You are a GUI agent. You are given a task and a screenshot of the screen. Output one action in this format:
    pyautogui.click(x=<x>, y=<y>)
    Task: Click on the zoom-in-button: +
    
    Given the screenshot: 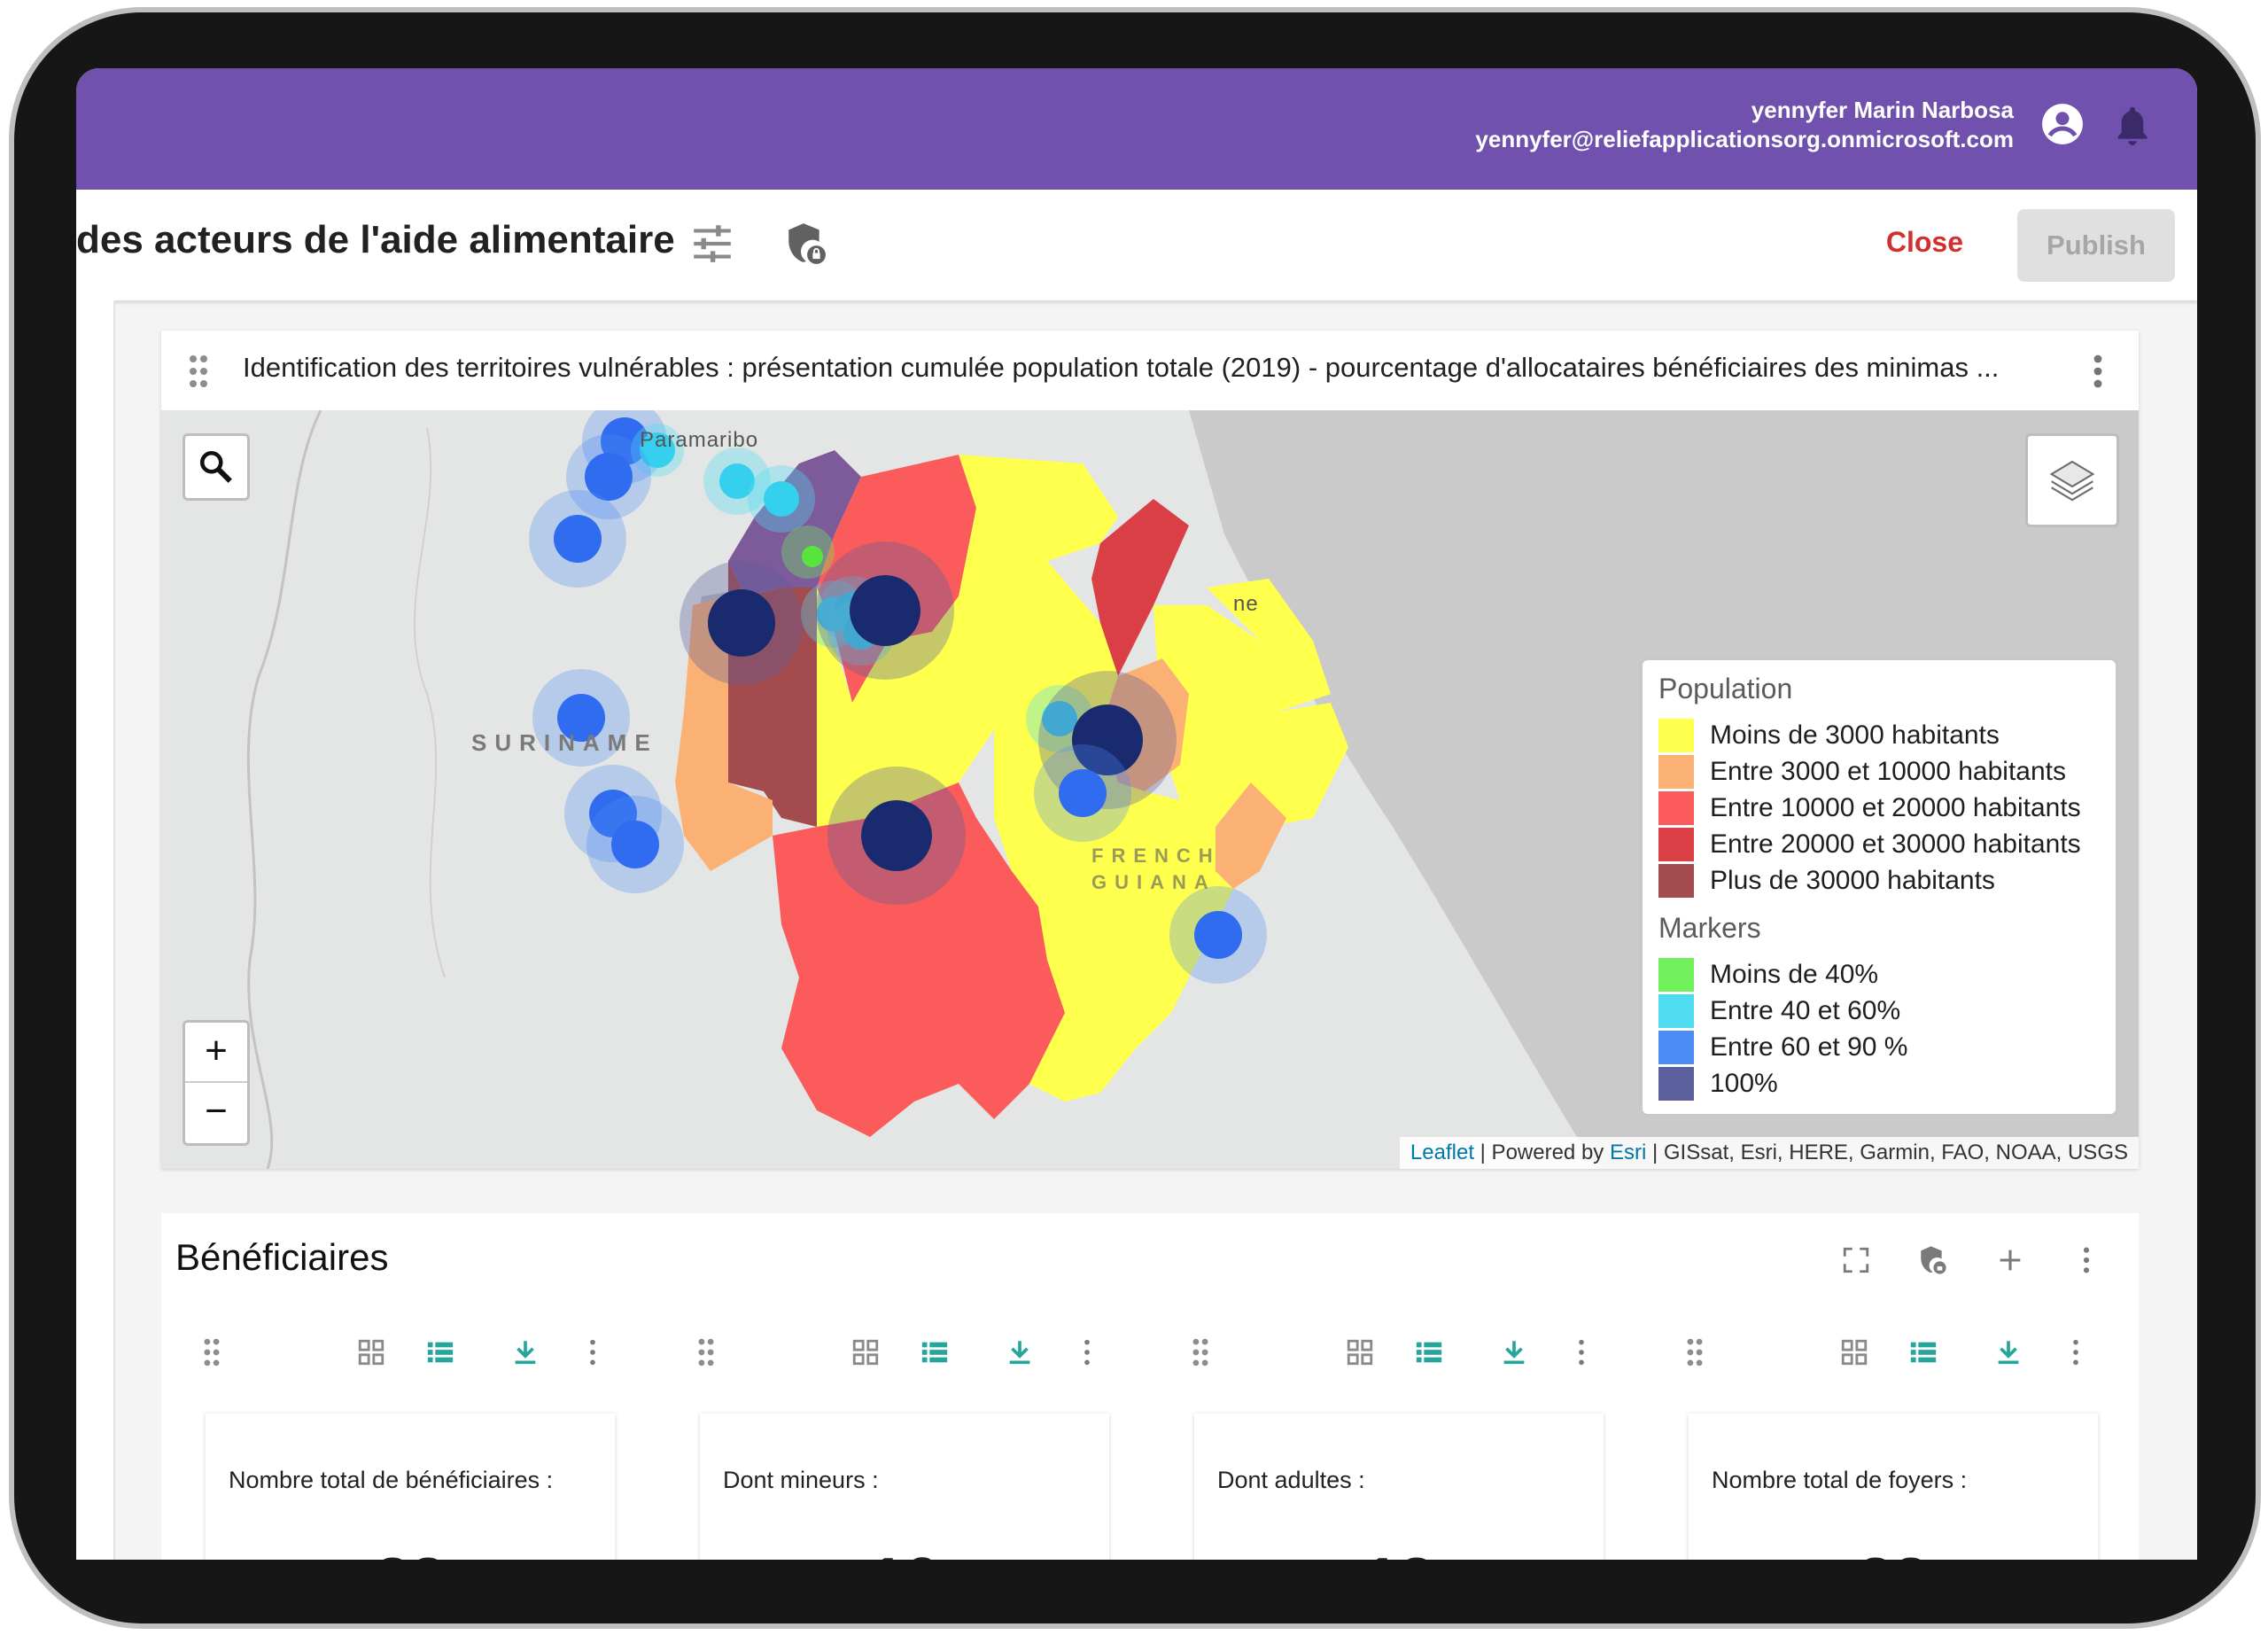 What is the action you would take?
    pyautogui.click(x=216, y=1053)
    